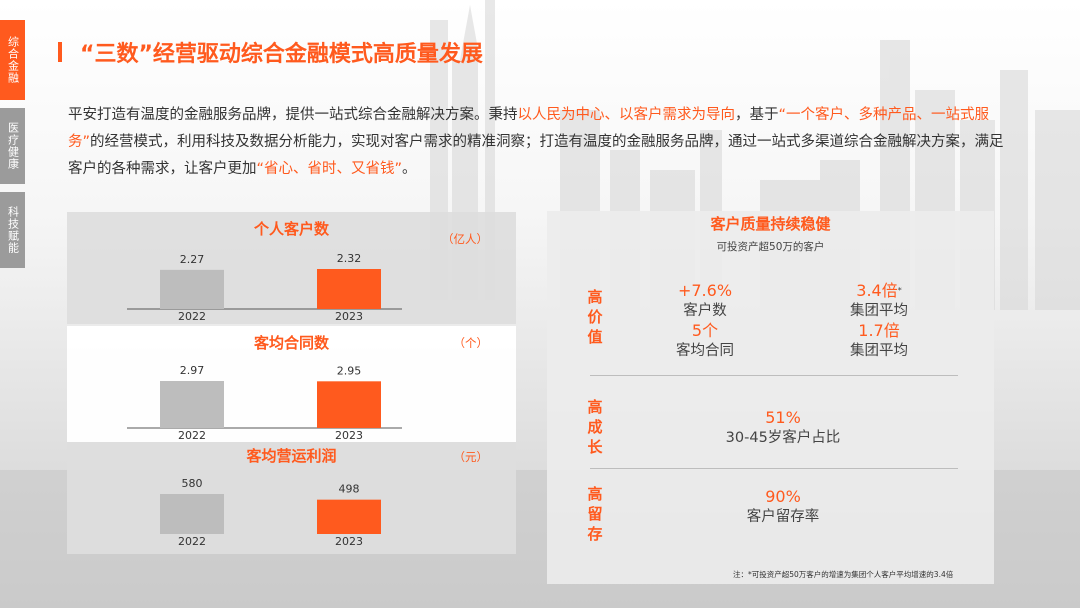 The image size is (1080, 608). What do you see at coordinates (783, 507) in the screenshot?
I see `metric-retention: 90% 客户留存率` at bounding box center [783, 507].